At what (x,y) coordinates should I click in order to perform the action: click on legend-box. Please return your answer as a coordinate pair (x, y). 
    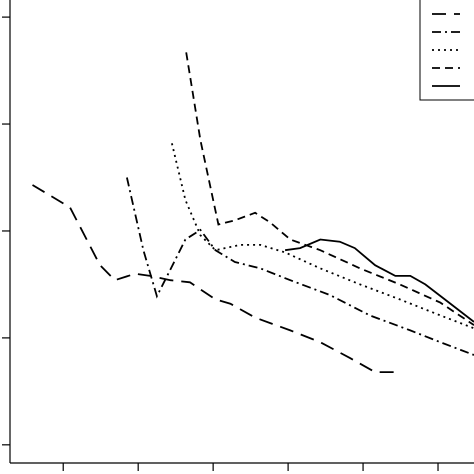
    Looking at the image, I should click on (446, 50).